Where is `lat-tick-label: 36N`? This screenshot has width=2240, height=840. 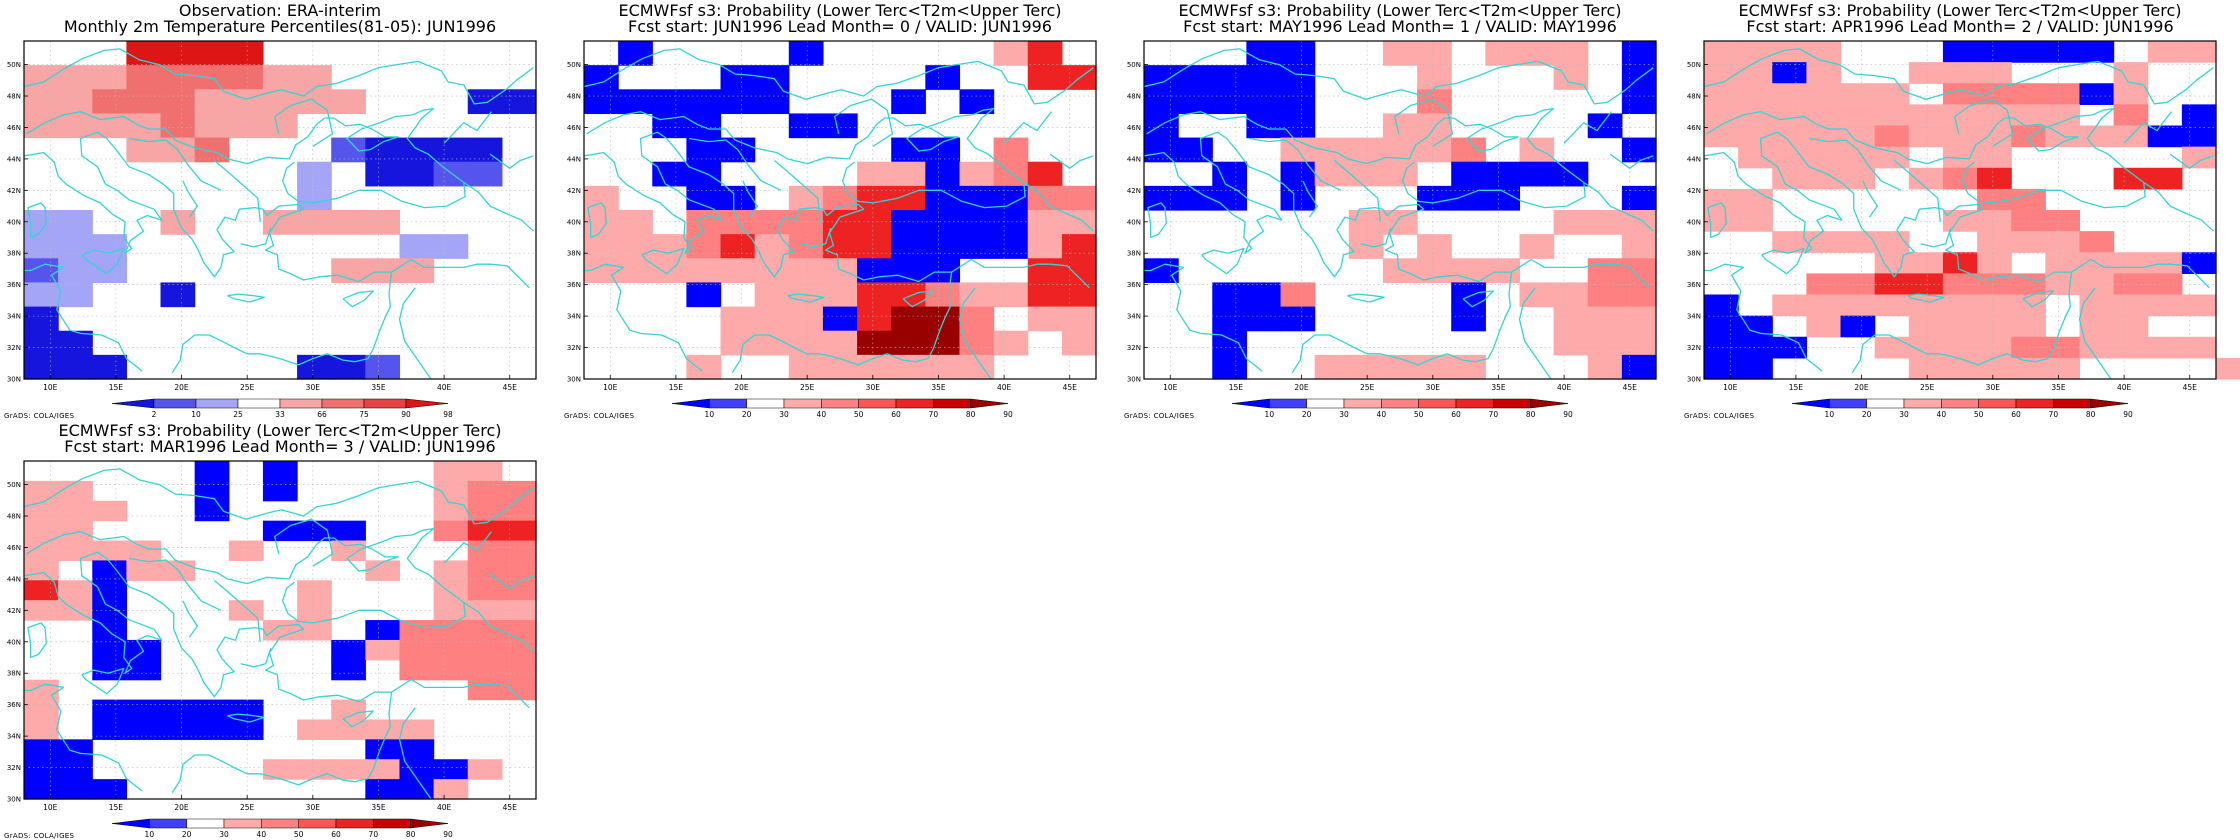
lat-tick-label: 36N is located at coordinates (574, 285).